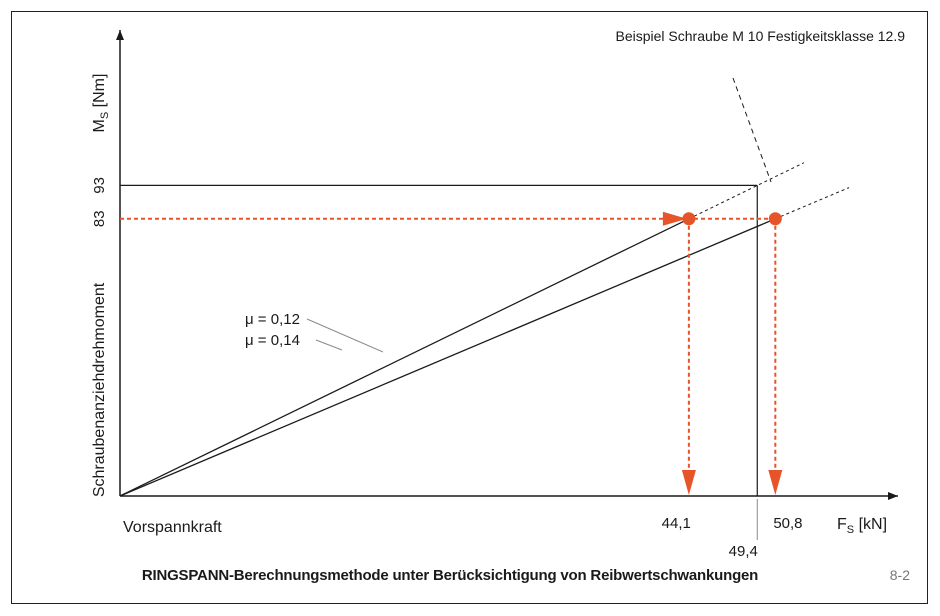 The image size is (940, 616). What do you see at coordinates (99, 185) in the screenshot?
I see `y-tick-label-93: 93` at bounding box center [99, 185].